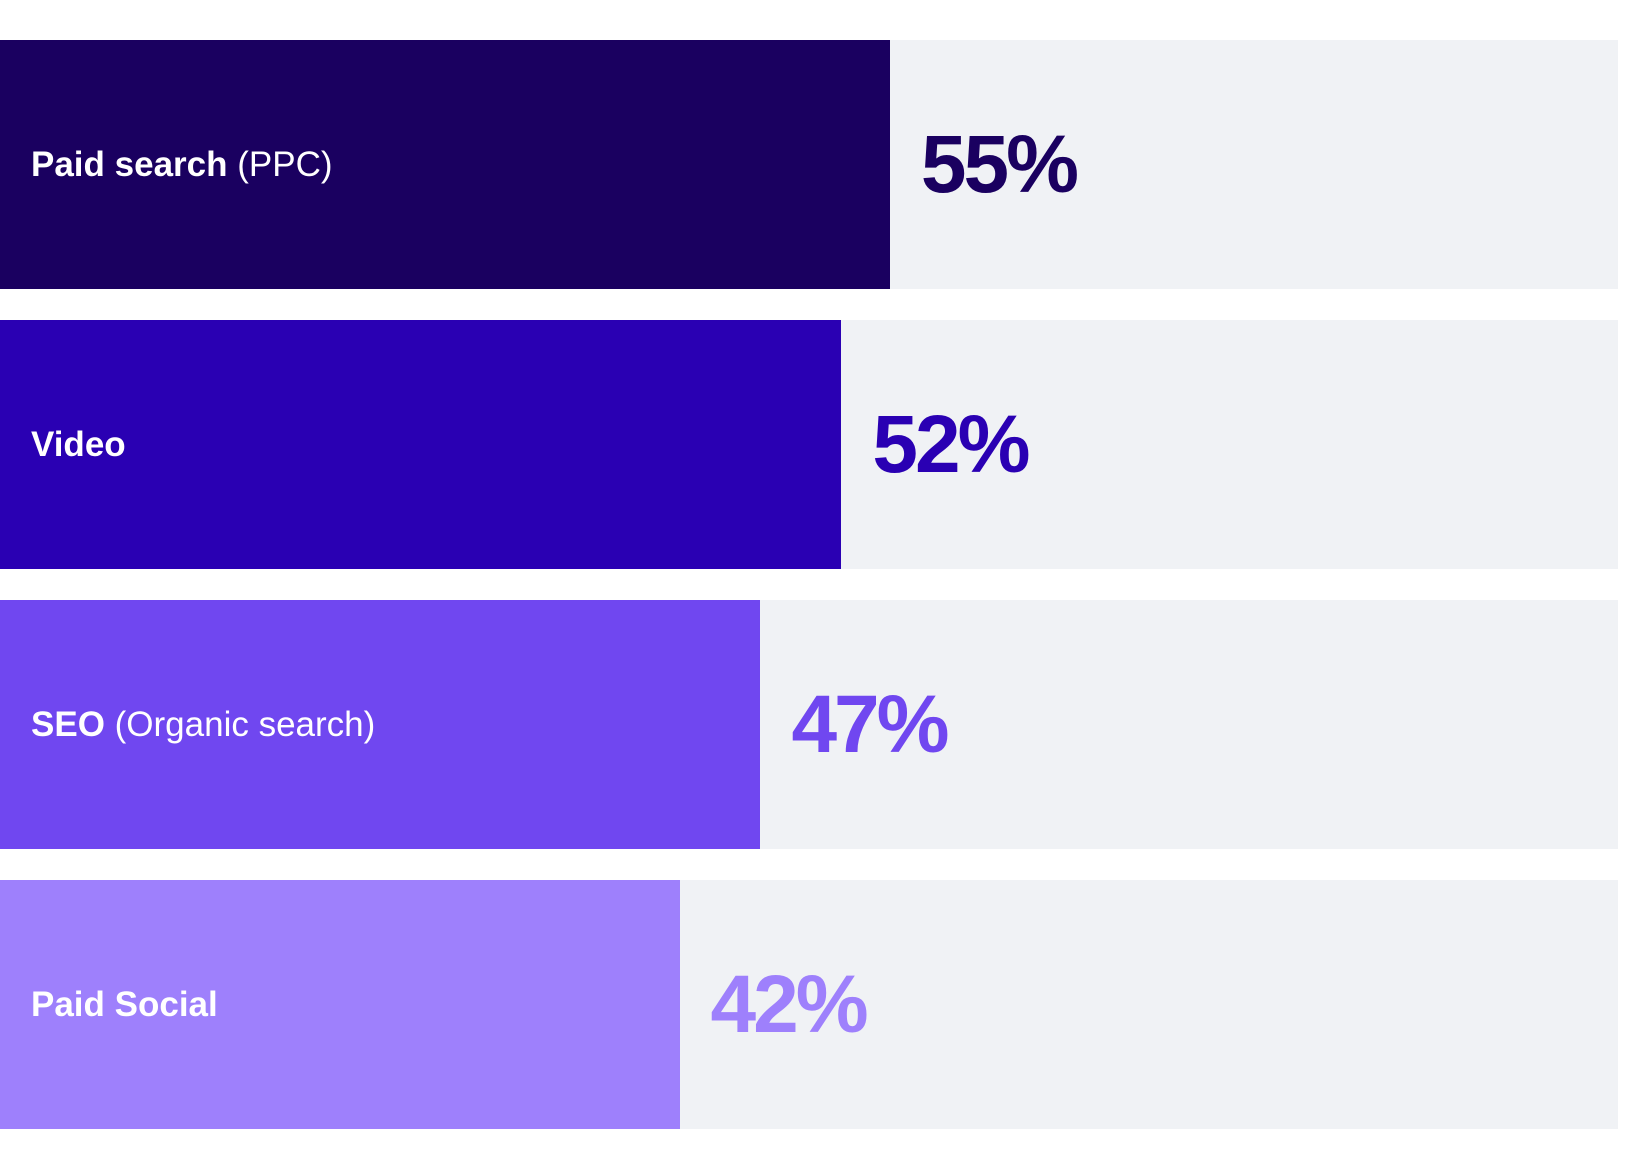 The image size is (1644, 1156). What do you see at coordinates (68, 724) in the screenshot?
I see `category-name: SEO` at bounding box center [68, 724].